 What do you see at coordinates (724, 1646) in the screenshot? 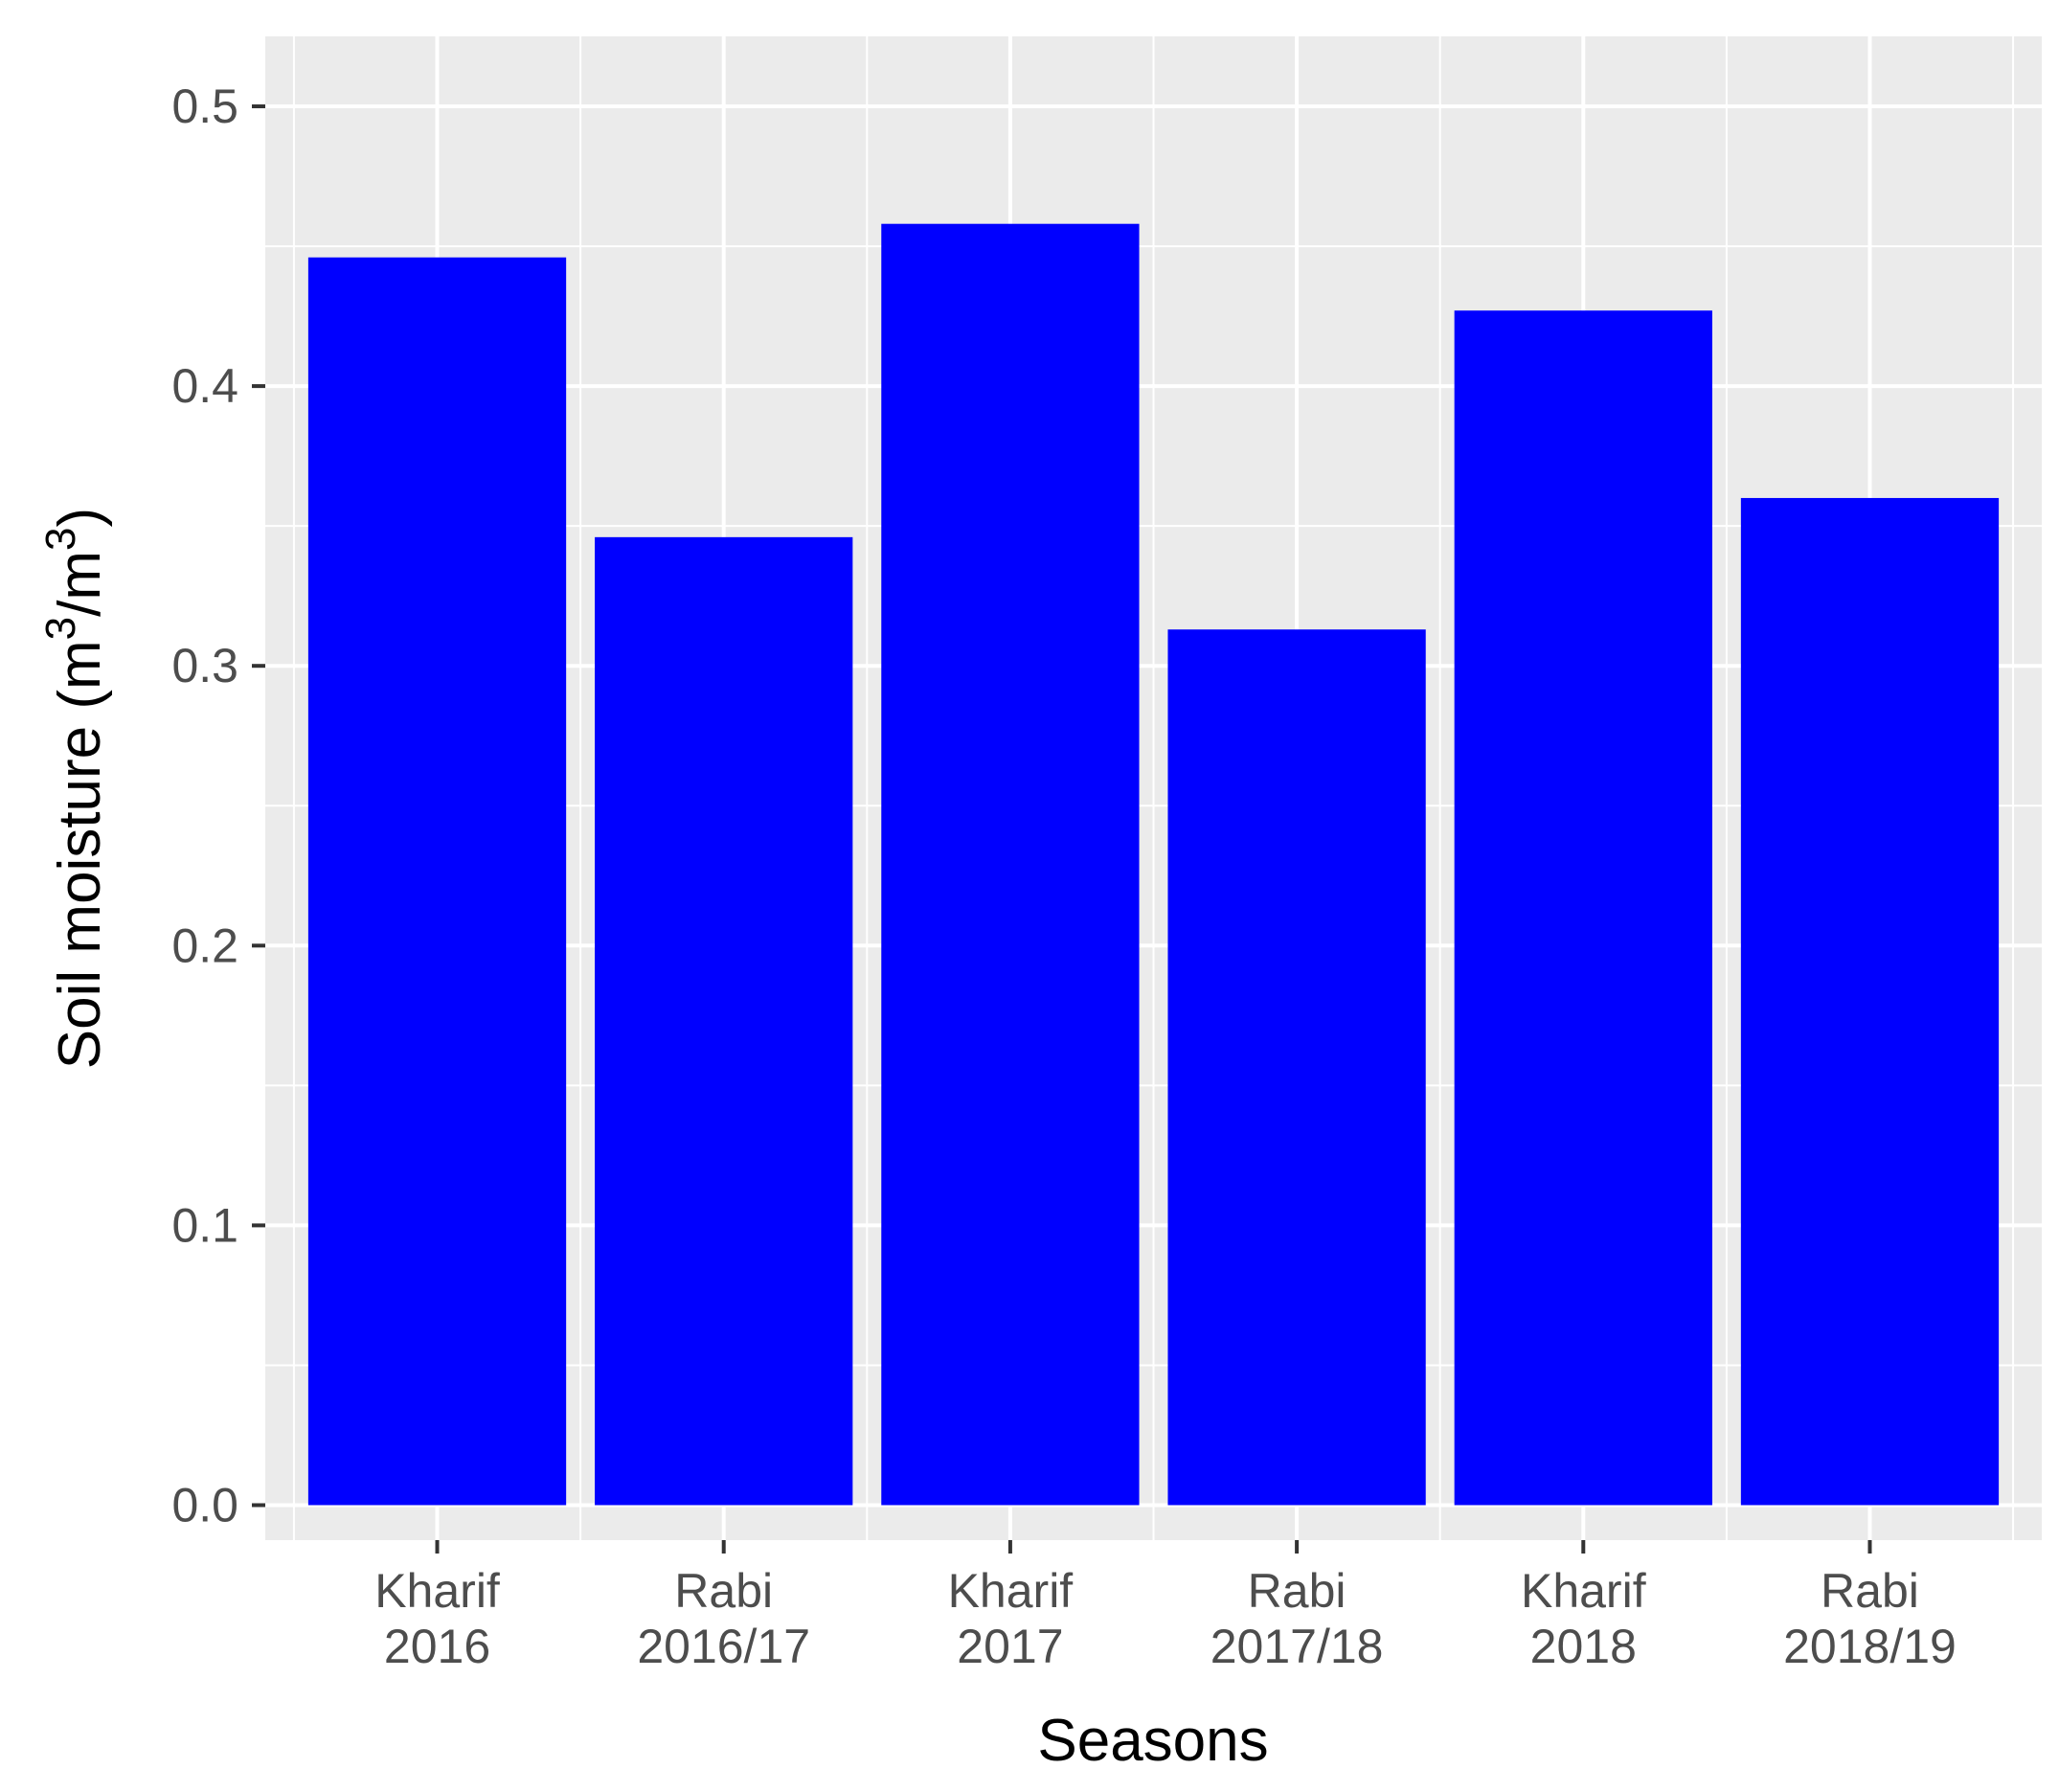
I see `x-tick-label-line: 2016/17` at bounding box center [724, 1646].